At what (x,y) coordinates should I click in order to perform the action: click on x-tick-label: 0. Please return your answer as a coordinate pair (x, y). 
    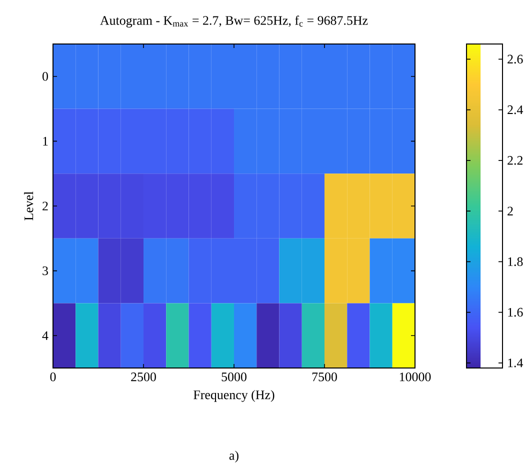
    Looking at the image, I should click on (53, 377).